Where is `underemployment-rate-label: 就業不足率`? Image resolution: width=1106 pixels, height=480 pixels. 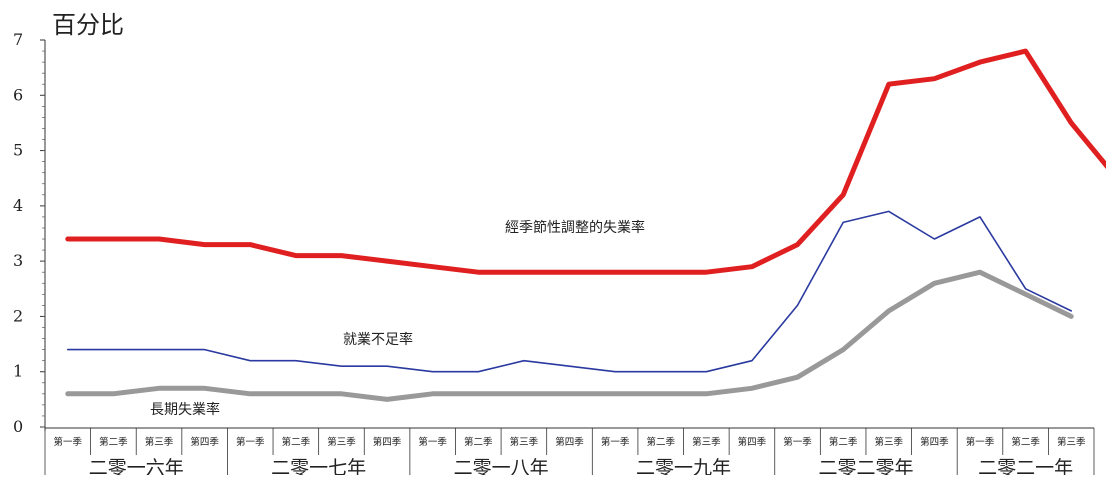 underemployment-rate-label: 就業不足率 is located at coordinates (378, 339).